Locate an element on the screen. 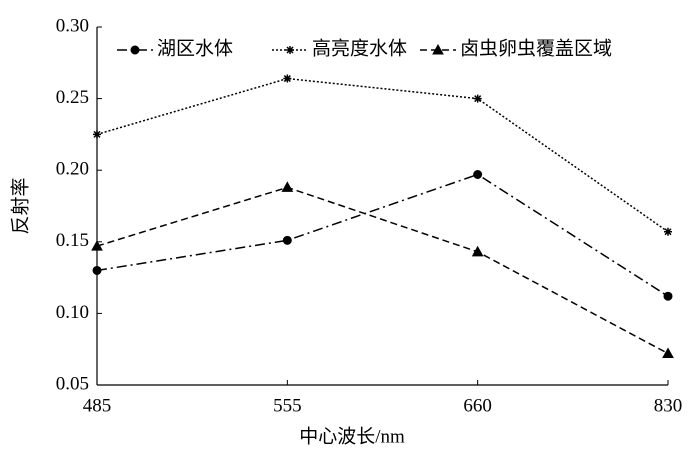 Image resolution: width=700 pixels, height=459 pixels. y-tick-label: 0.10 is located at coordinates (72, 312).